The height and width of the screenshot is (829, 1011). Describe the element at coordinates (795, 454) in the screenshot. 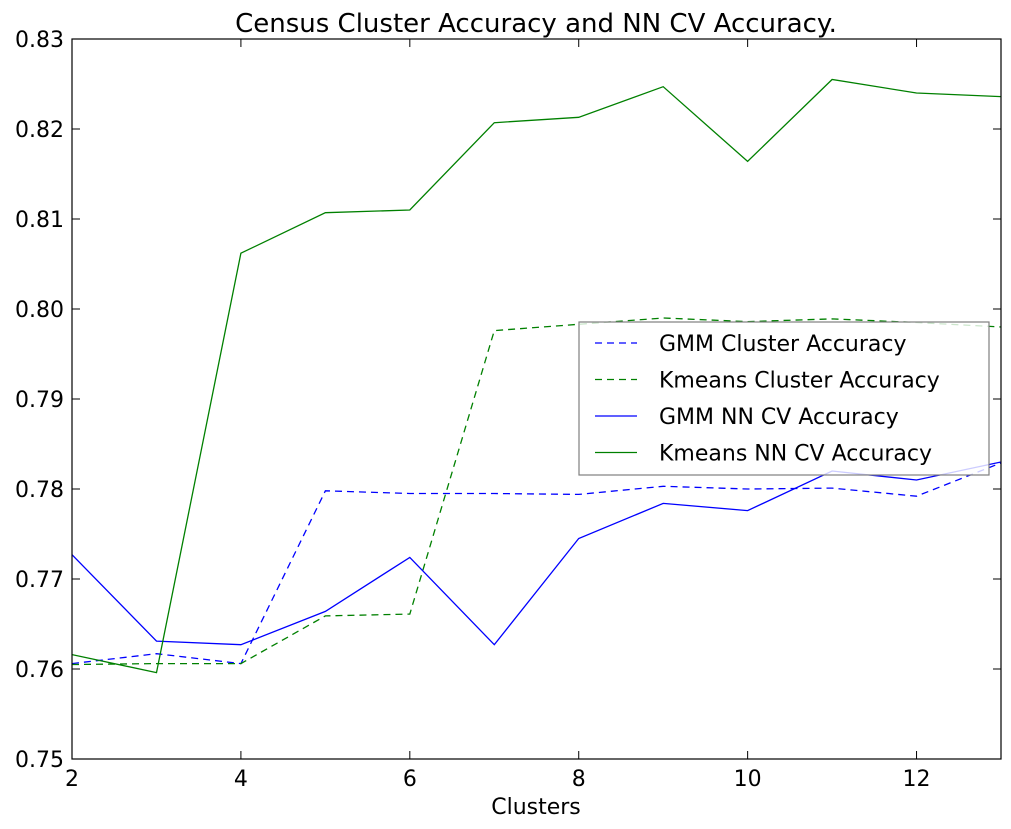

I see `legend-entry-label: Kmeans NN CV Accuracy` at that location.